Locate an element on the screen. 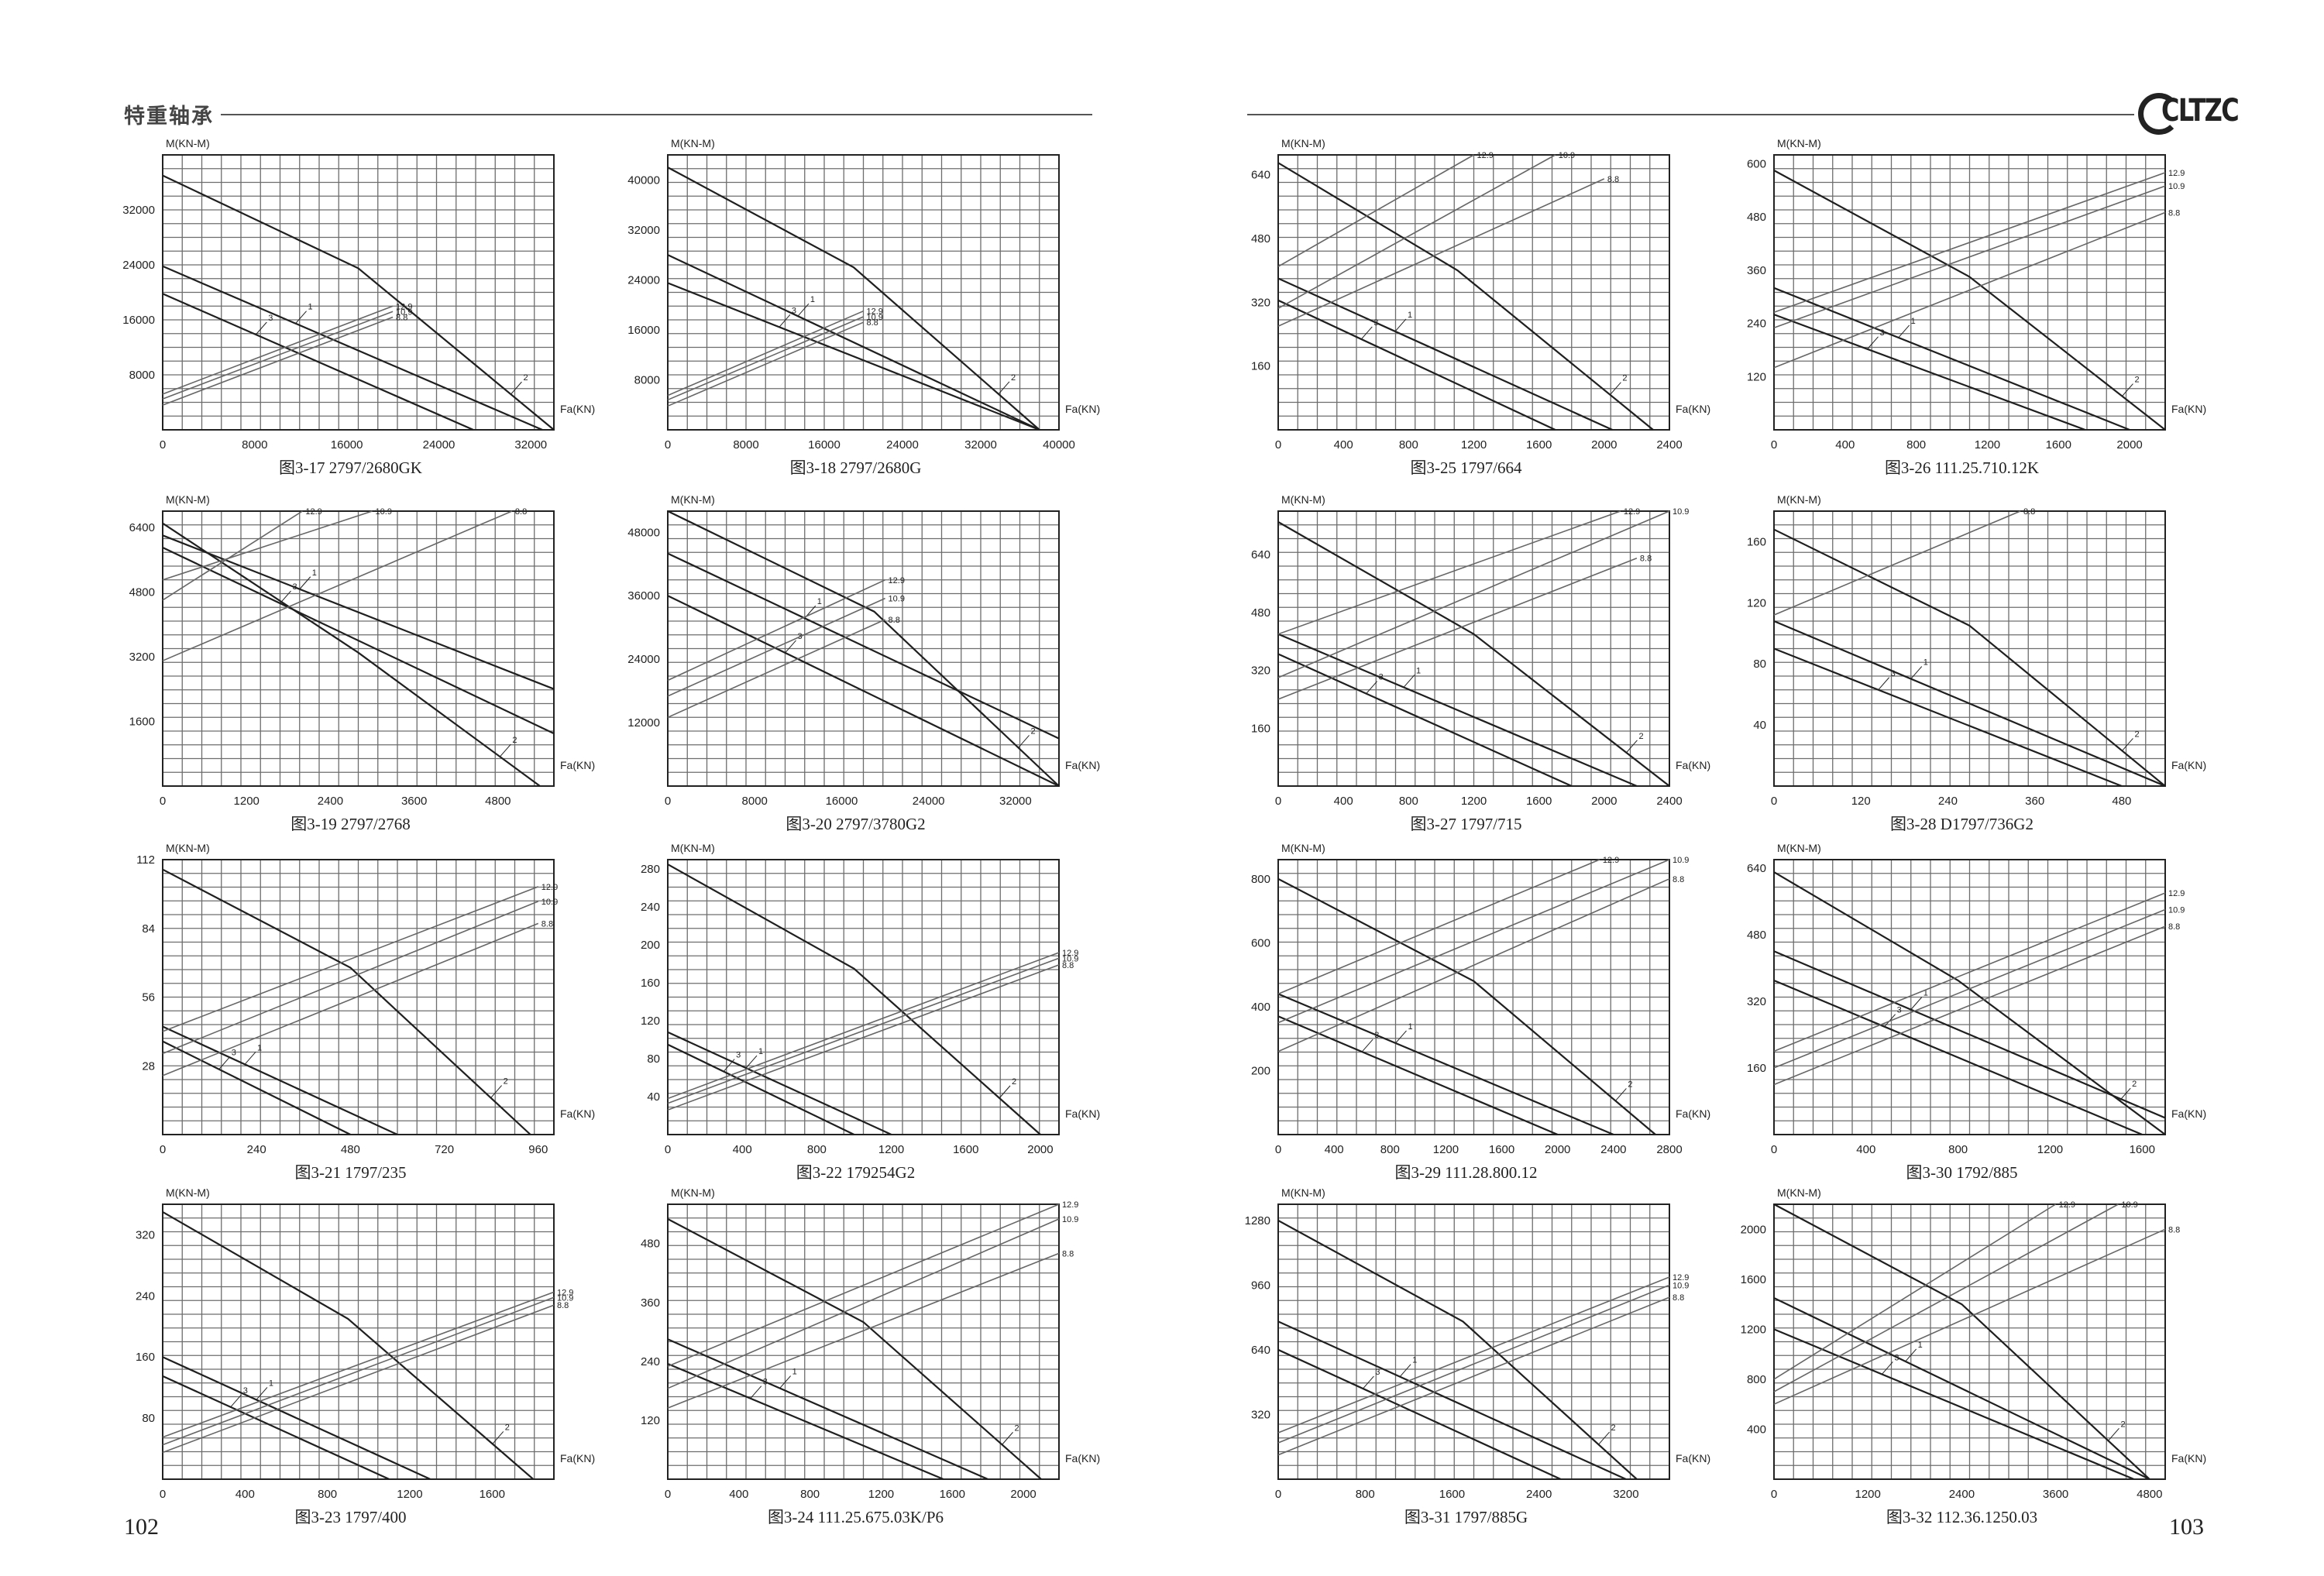 Image resolution: width=2324 pixels, height=1576 pixels. x-axis-label: Fa(KN) is located at coordinates (1082, 409).